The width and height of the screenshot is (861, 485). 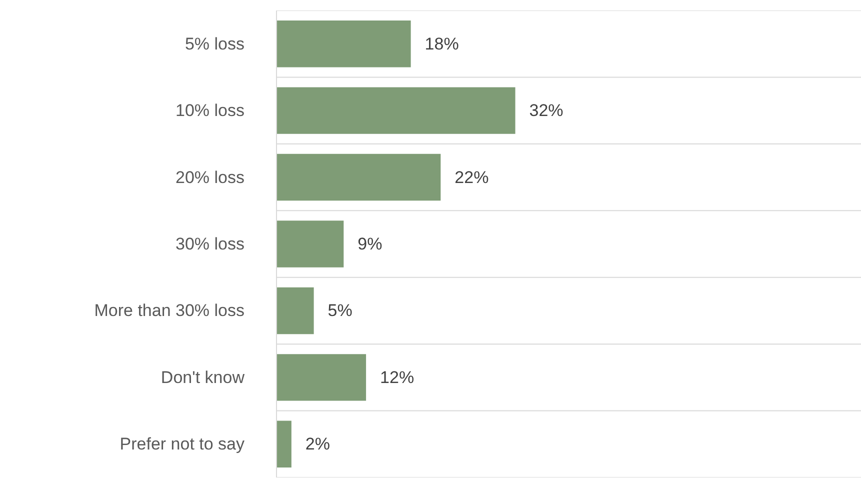 I want to click on data-label: 9%, so click(x=370, y=244).